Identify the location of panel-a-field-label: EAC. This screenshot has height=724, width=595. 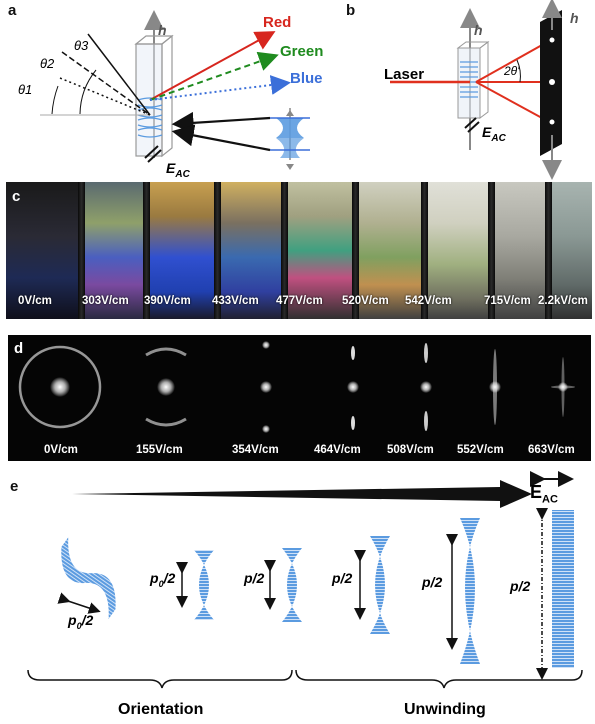
(178, 170).